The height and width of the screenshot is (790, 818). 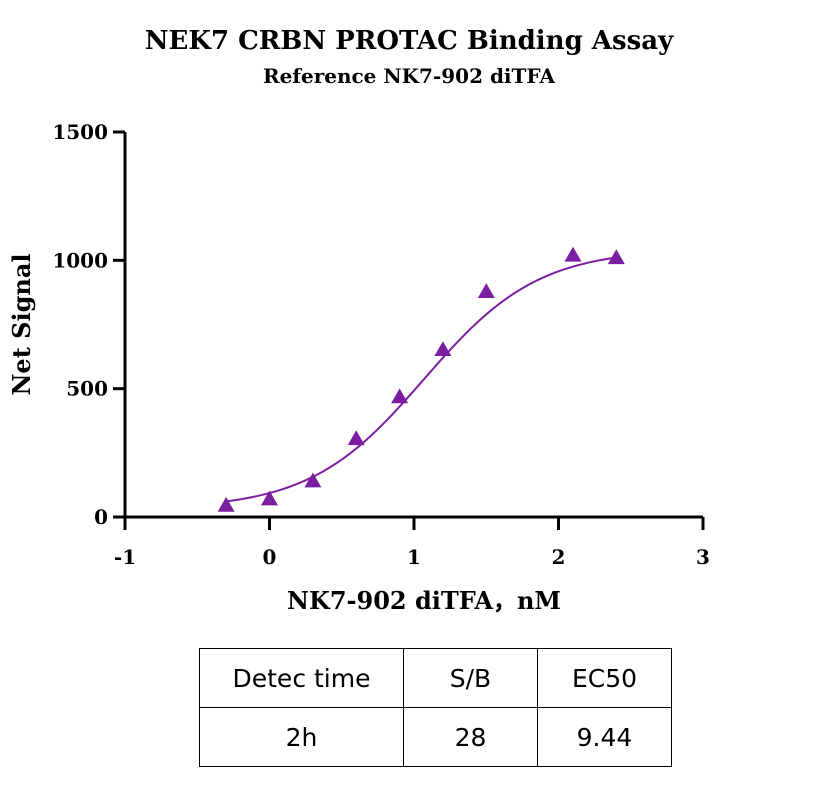 I want to click on table-cell: 9.44, so click(x=604, y=737).